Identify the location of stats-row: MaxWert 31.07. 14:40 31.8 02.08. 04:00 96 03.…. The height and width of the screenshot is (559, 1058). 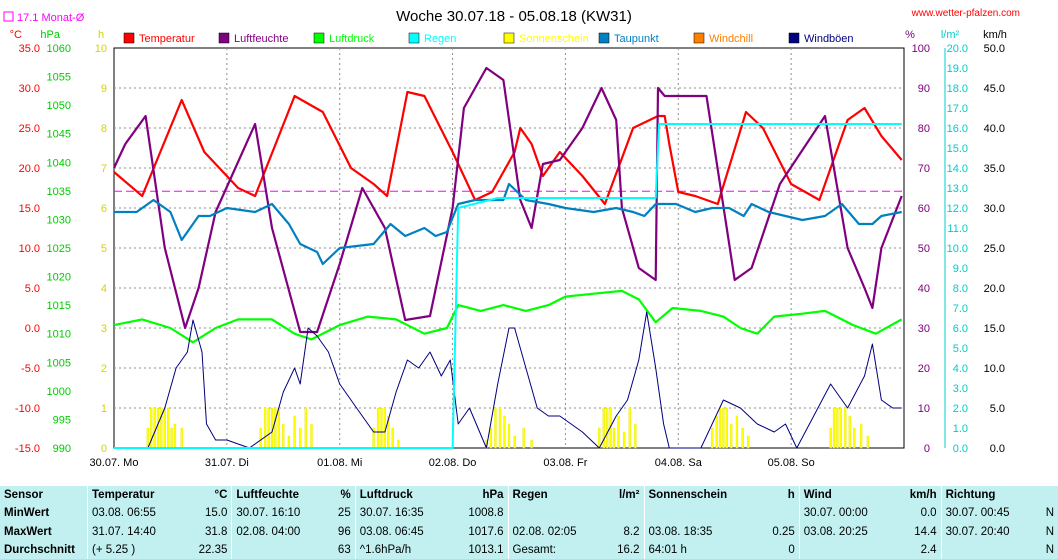
(529, 531).